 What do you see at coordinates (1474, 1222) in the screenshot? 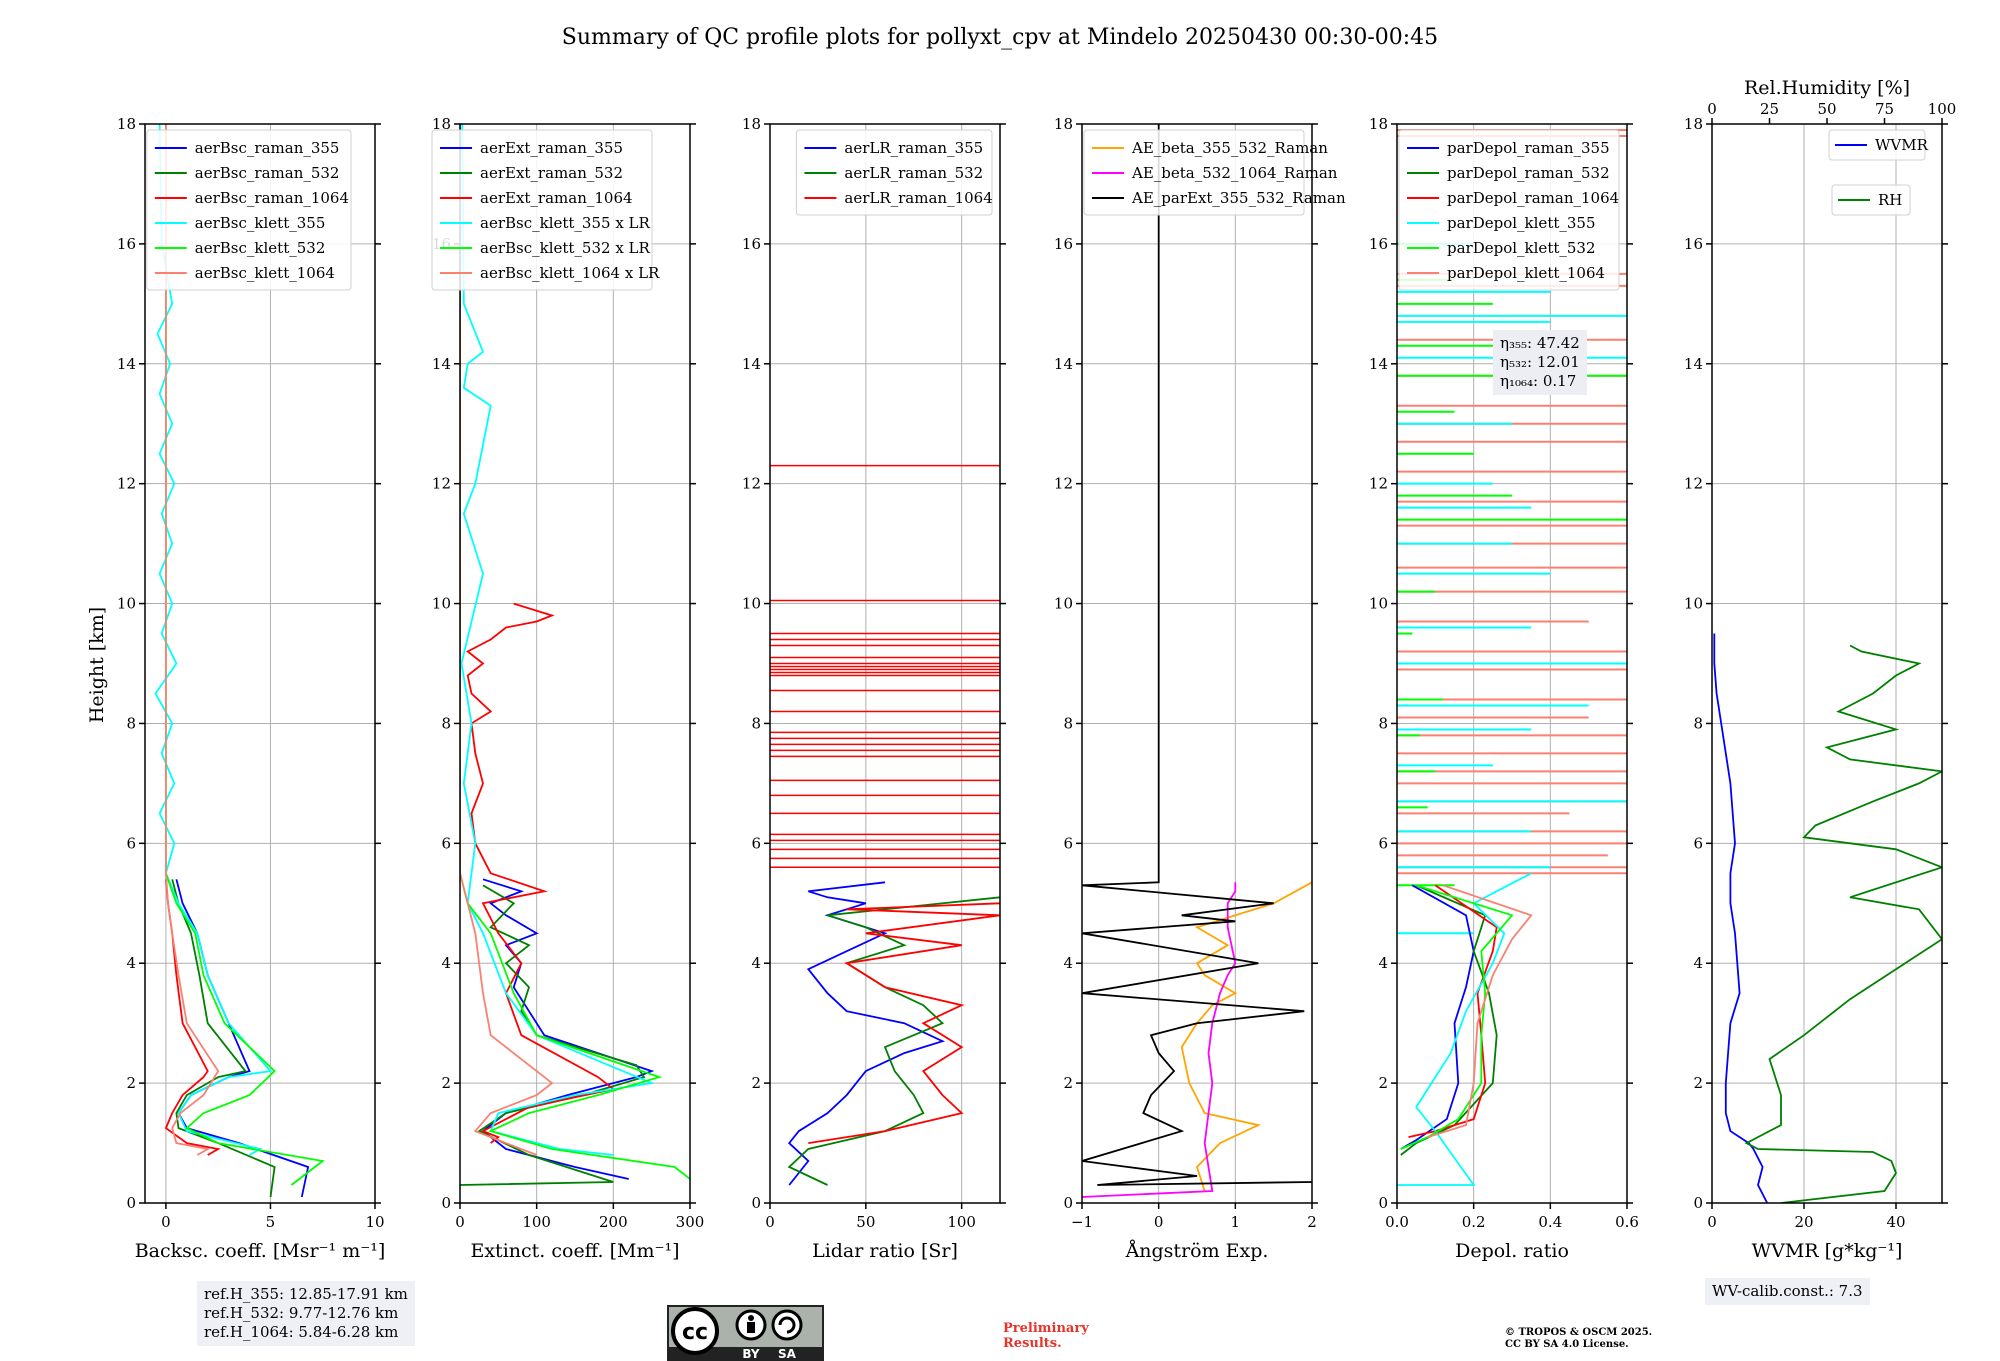
I see `xtick-label: 0.2` at bounding box center [1474, 1222].